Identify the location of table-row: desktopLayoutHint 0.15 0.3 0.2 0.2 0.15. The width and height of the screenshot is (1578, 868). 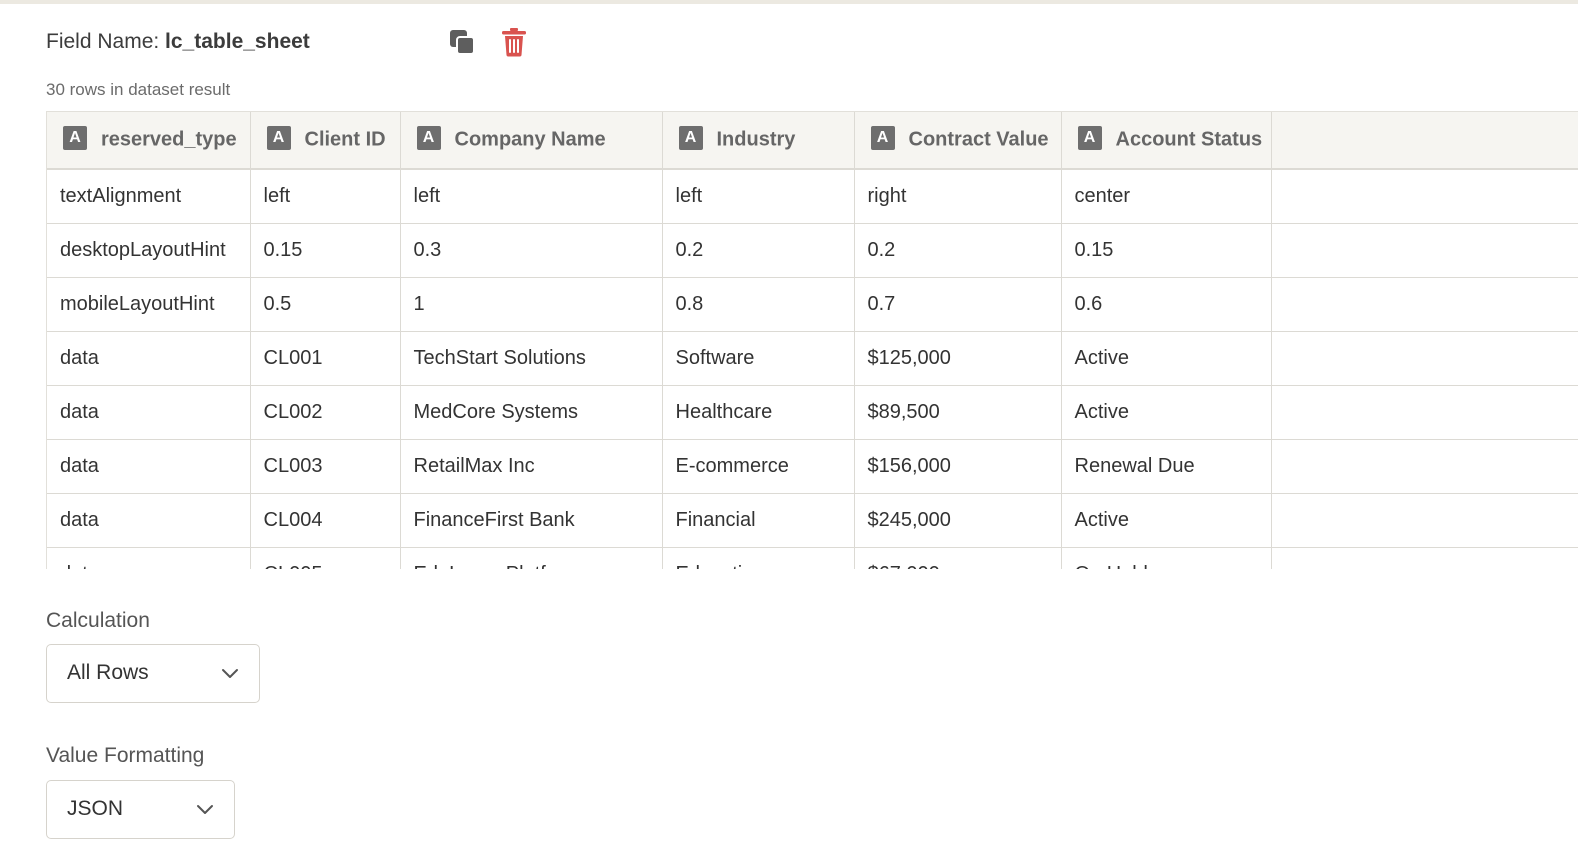
(812, 250).